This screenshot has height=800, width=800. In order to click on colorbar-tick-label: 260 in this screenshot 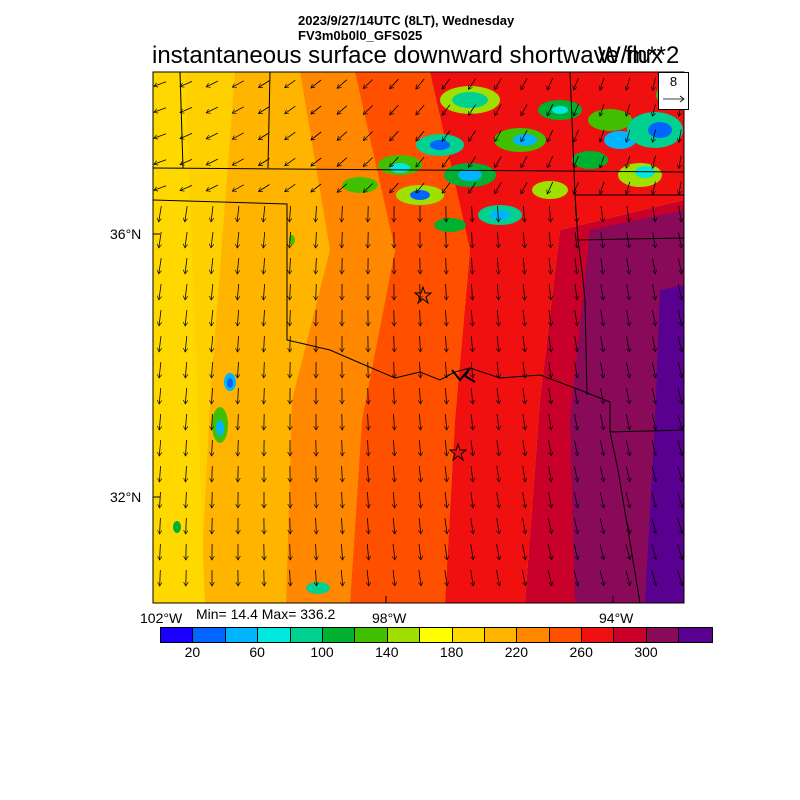, I will do `click(581, 652)`.